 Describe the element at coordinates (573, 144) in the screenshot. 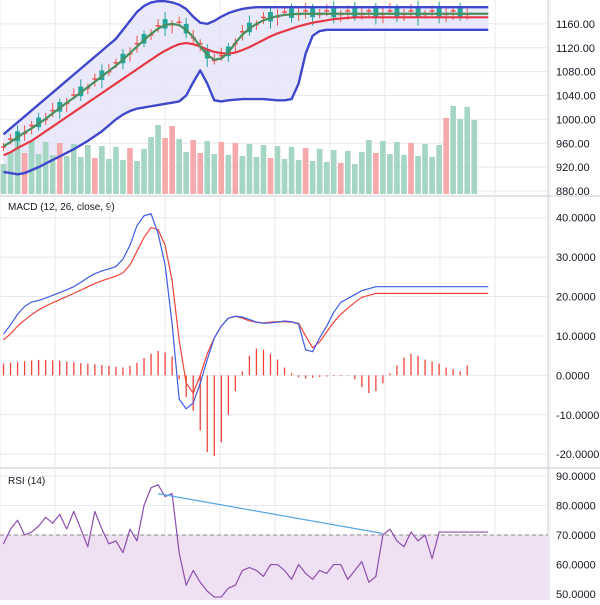

I see `price-axis-tick-label: 960.00` at that location.